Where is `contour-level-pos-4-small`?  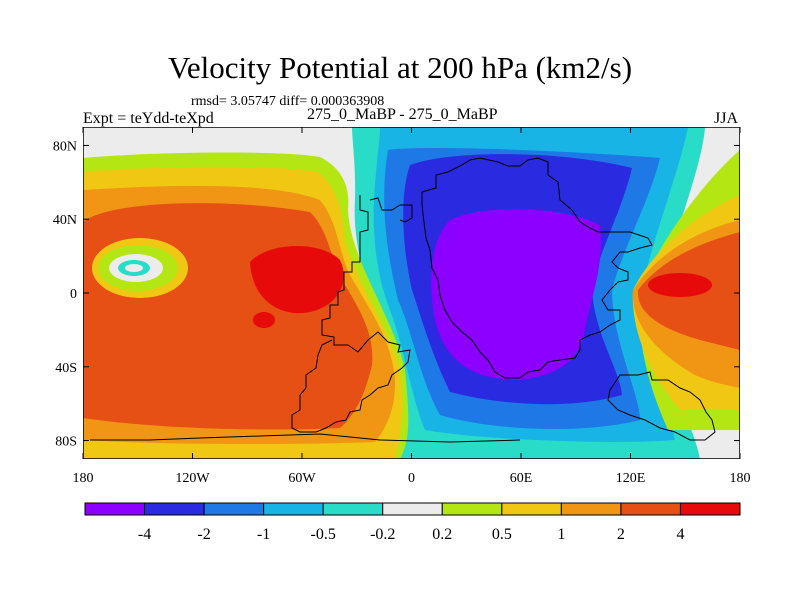
contour-level-pos-4-small is located at coordinates (264, 320).